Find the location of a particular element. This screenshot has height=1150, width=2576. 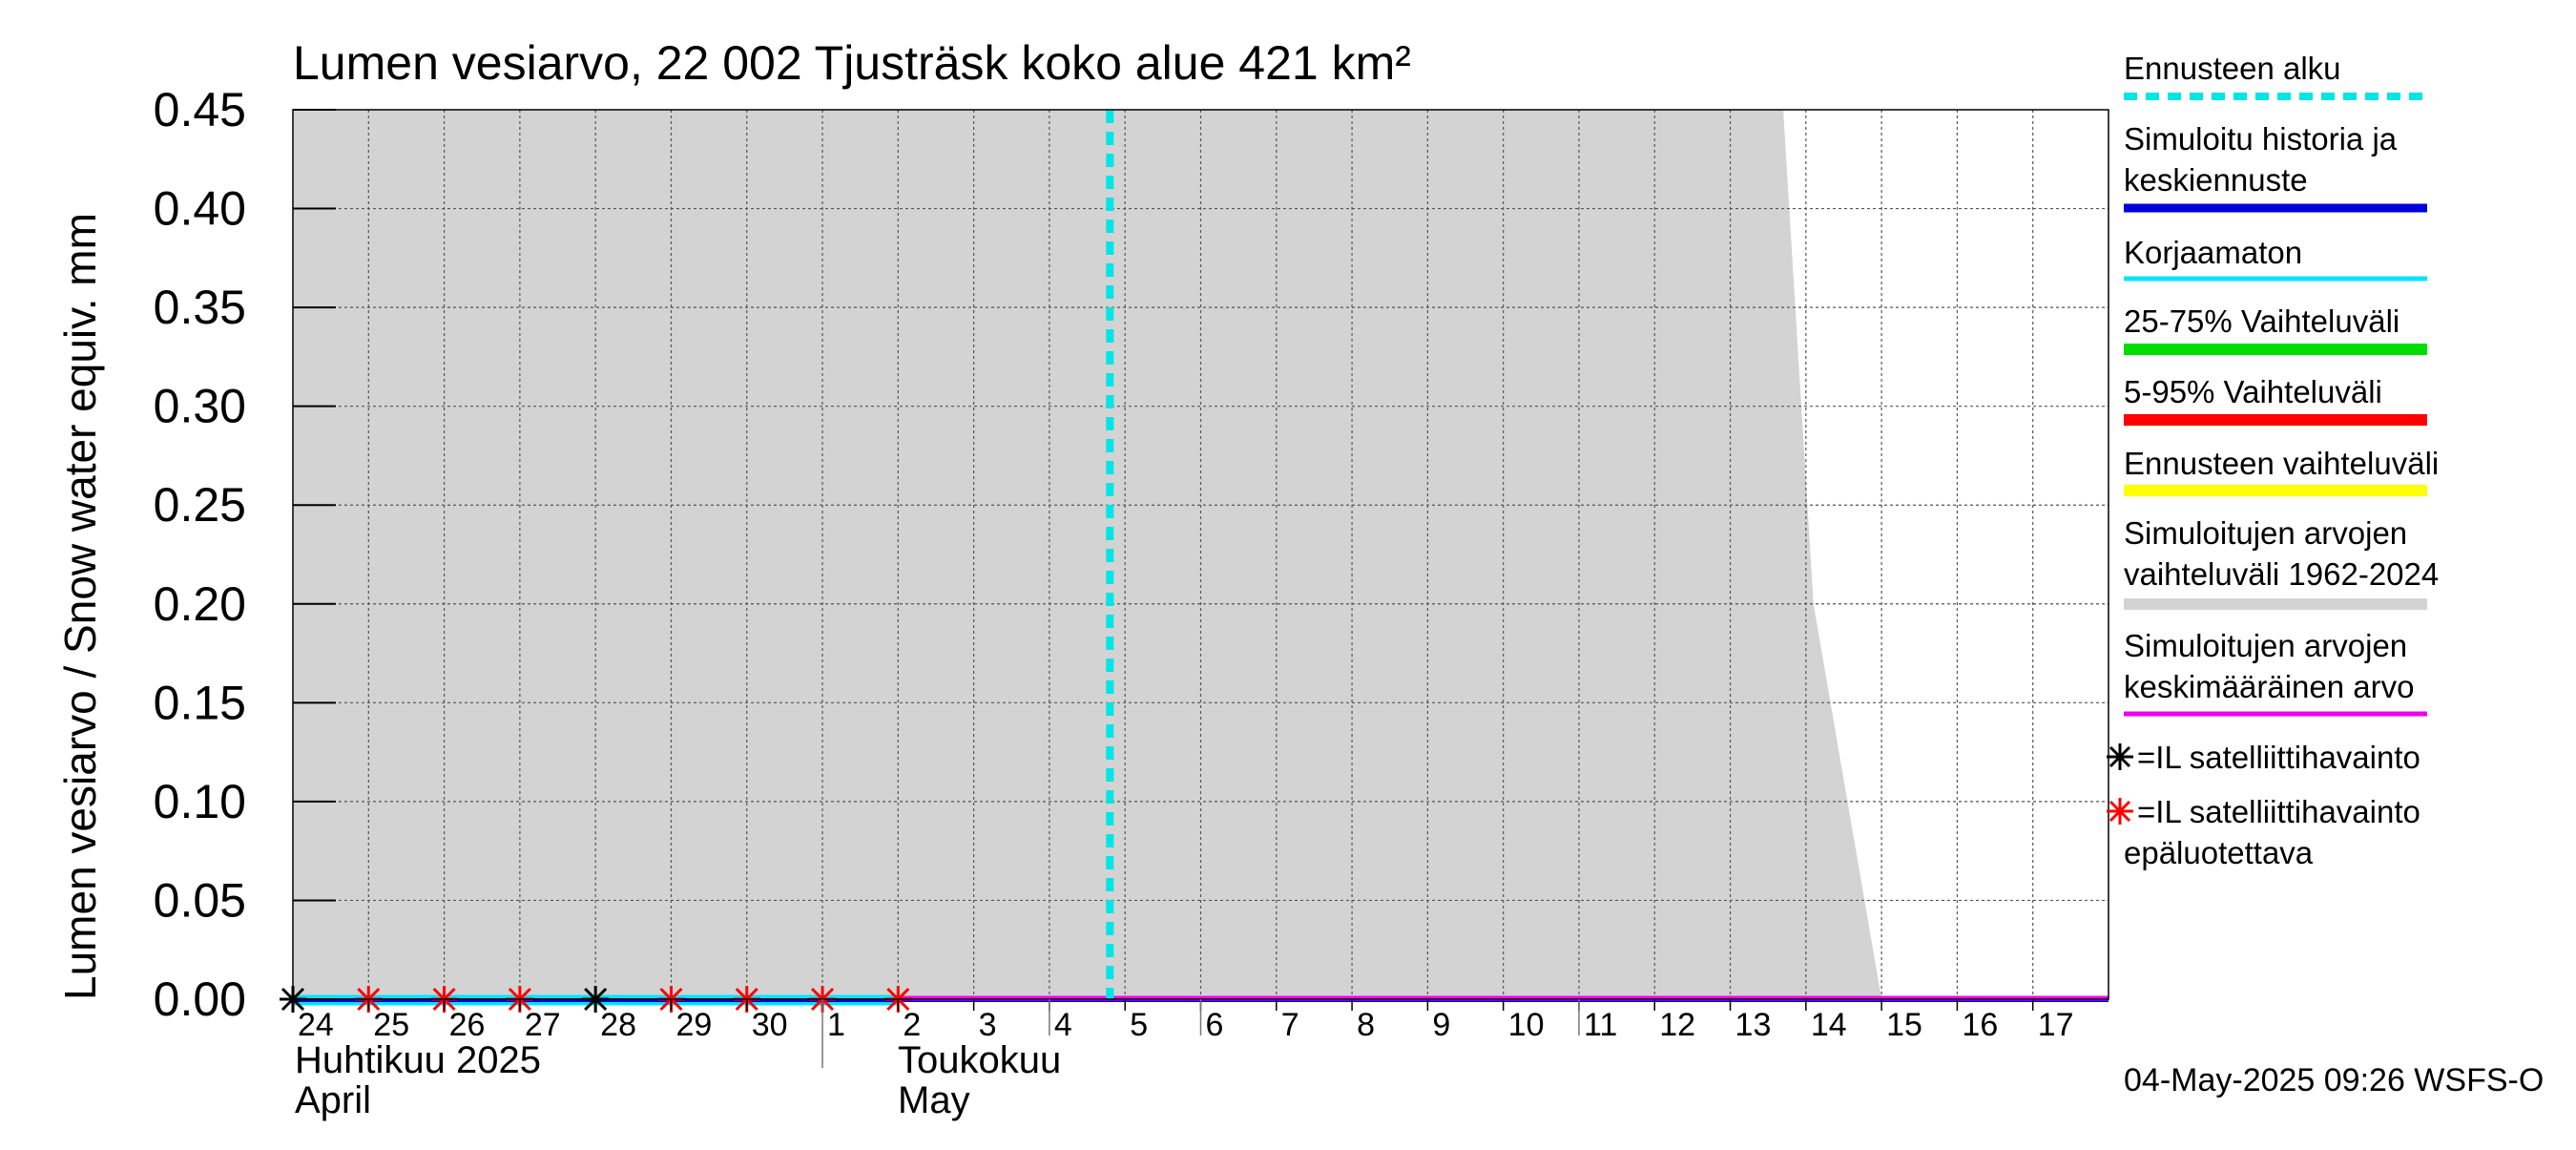

x-tick-label: 28 is located at coordinates (618, 1025).